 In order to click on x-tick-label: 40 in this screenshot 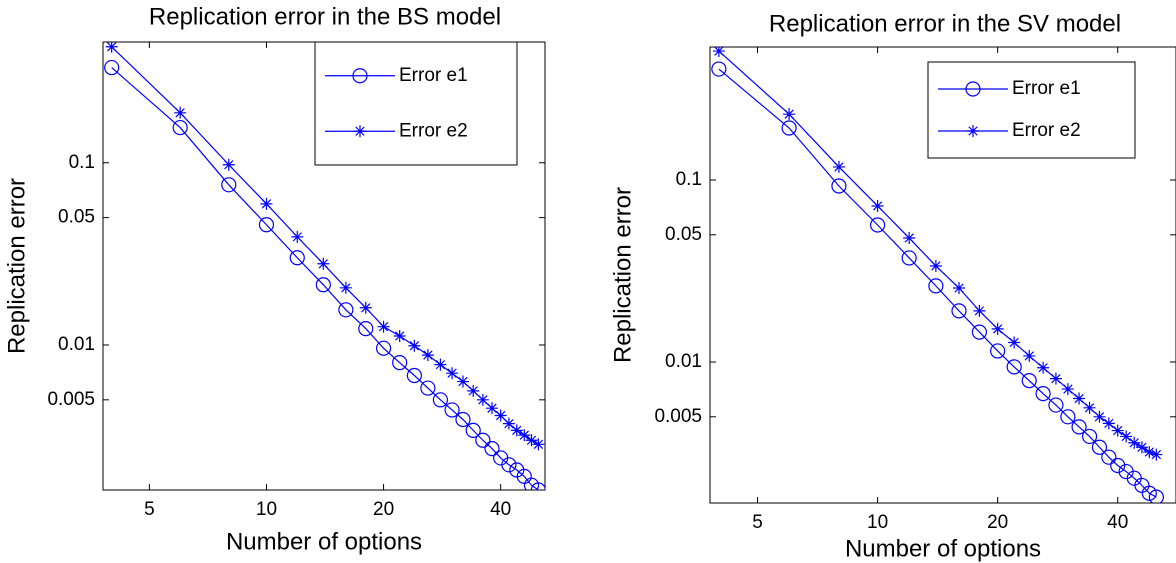, I will do `click(500, 509)`.